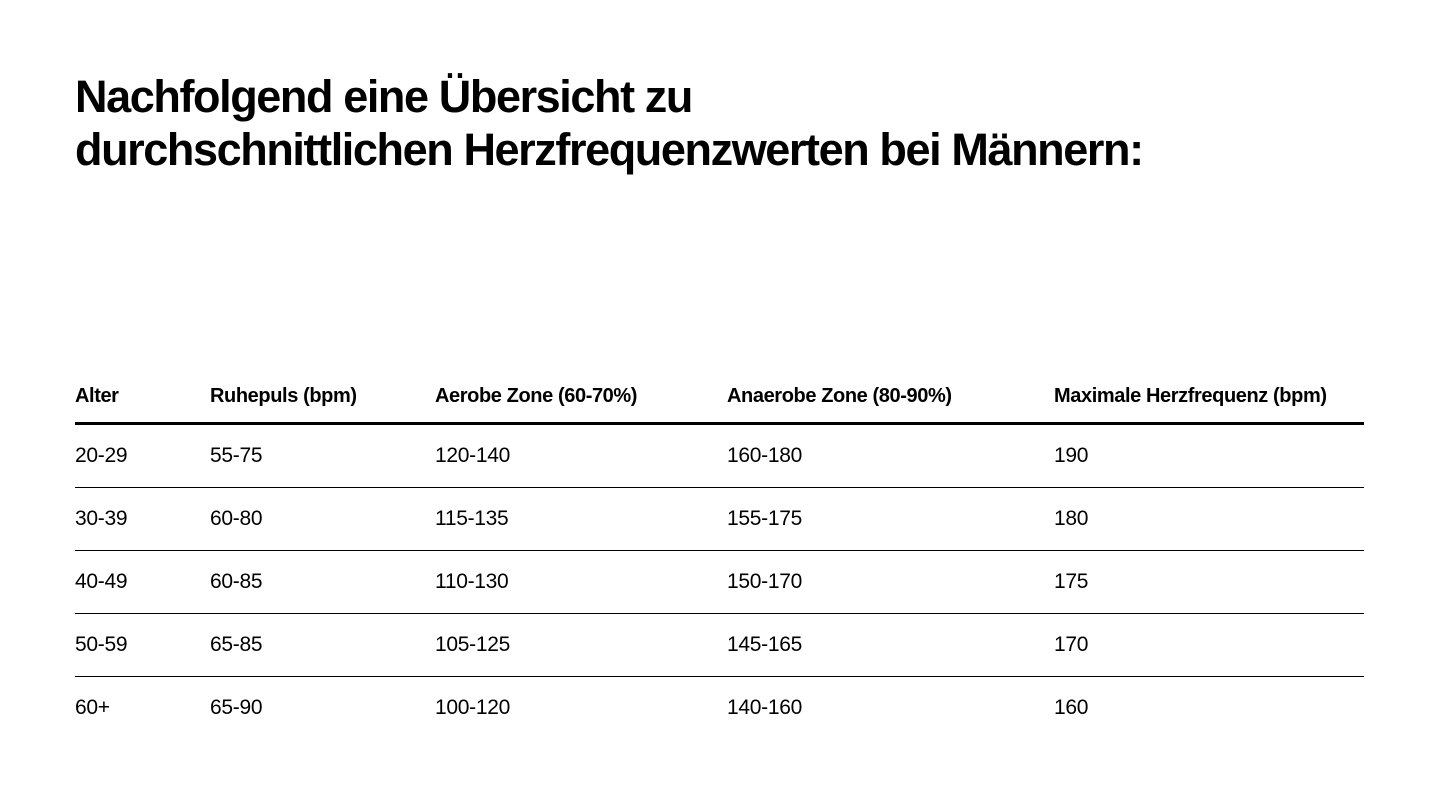  Describe the element at coordinates (764, 518) in the screenshot. I see `cell-anaerobe-zone: 155-175` at that location.